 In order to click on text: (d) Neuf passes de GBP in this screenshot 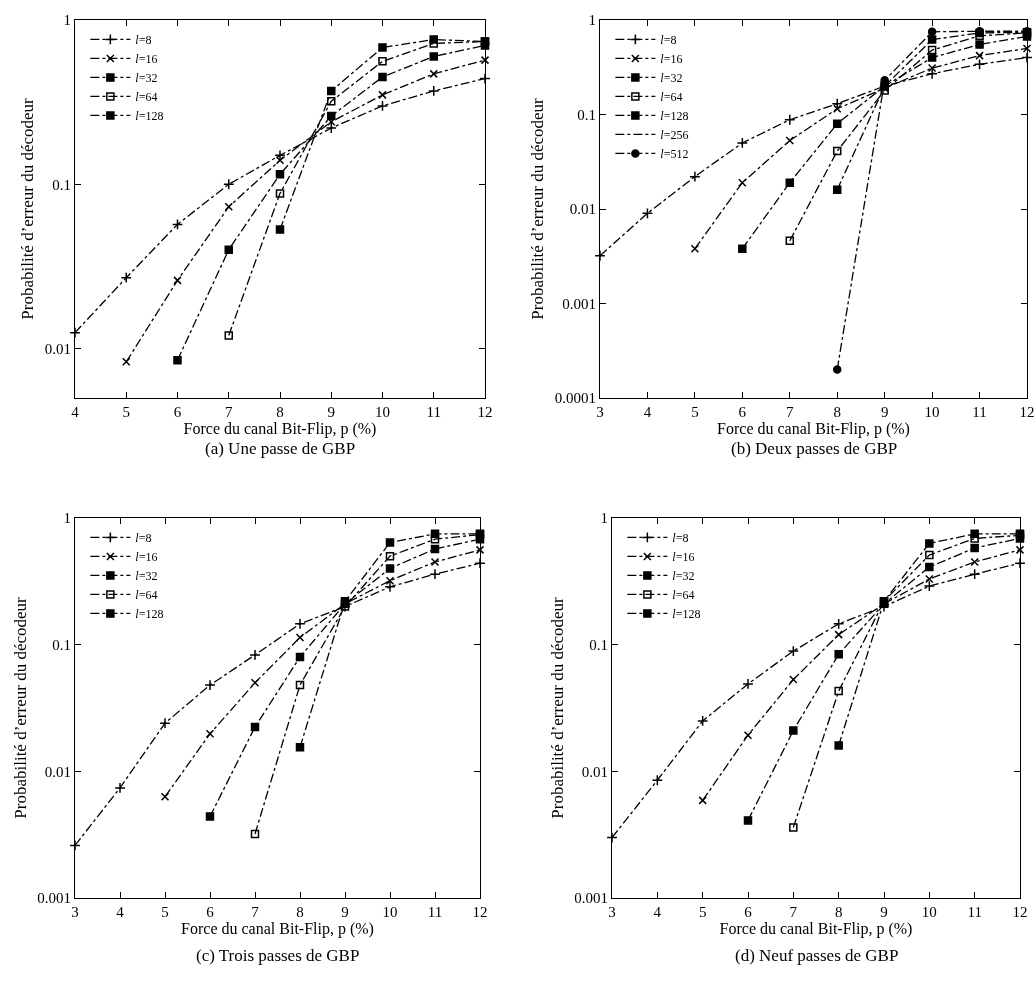, I will do `click(817, 955)`.